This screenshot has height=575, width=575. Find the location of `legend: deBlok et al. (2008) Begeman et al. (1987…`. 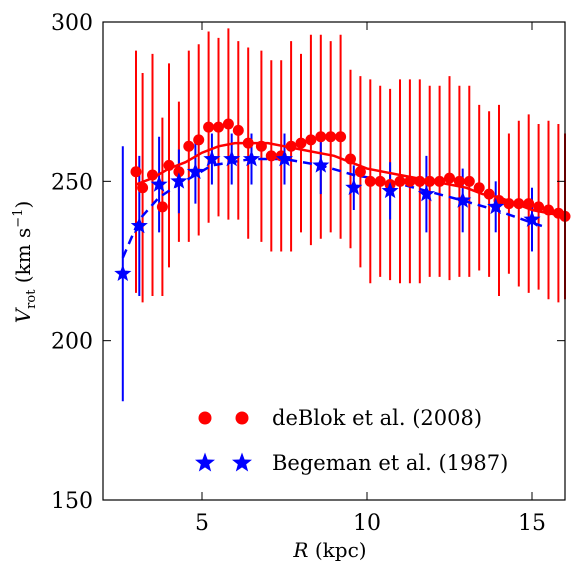

legend: deBlok et al. (2008) Begeman et al. (1987… is located at coordinates (351, 440).